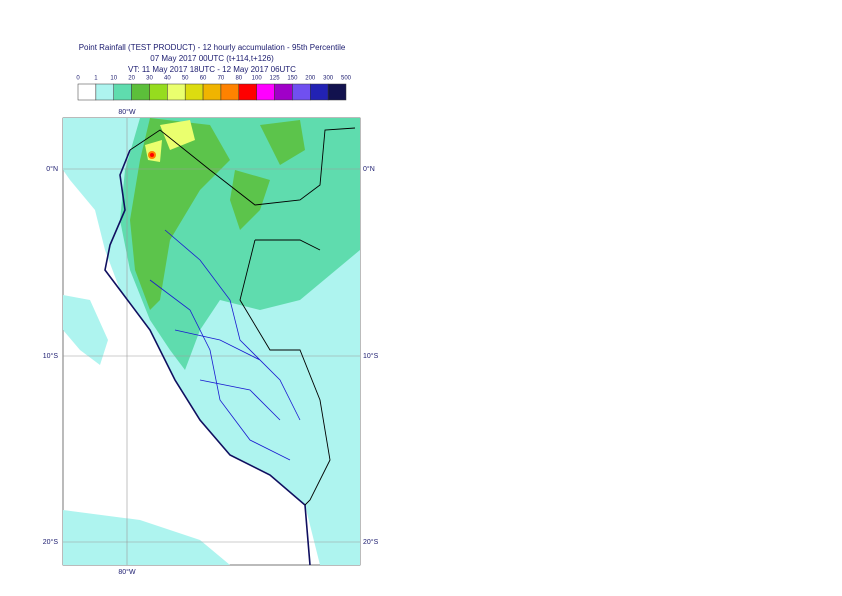 This screenshot has height=596, width=842. Describe the element at coordinates (185, 79) in the screenshot. I see `legend-label: 50` at that location.